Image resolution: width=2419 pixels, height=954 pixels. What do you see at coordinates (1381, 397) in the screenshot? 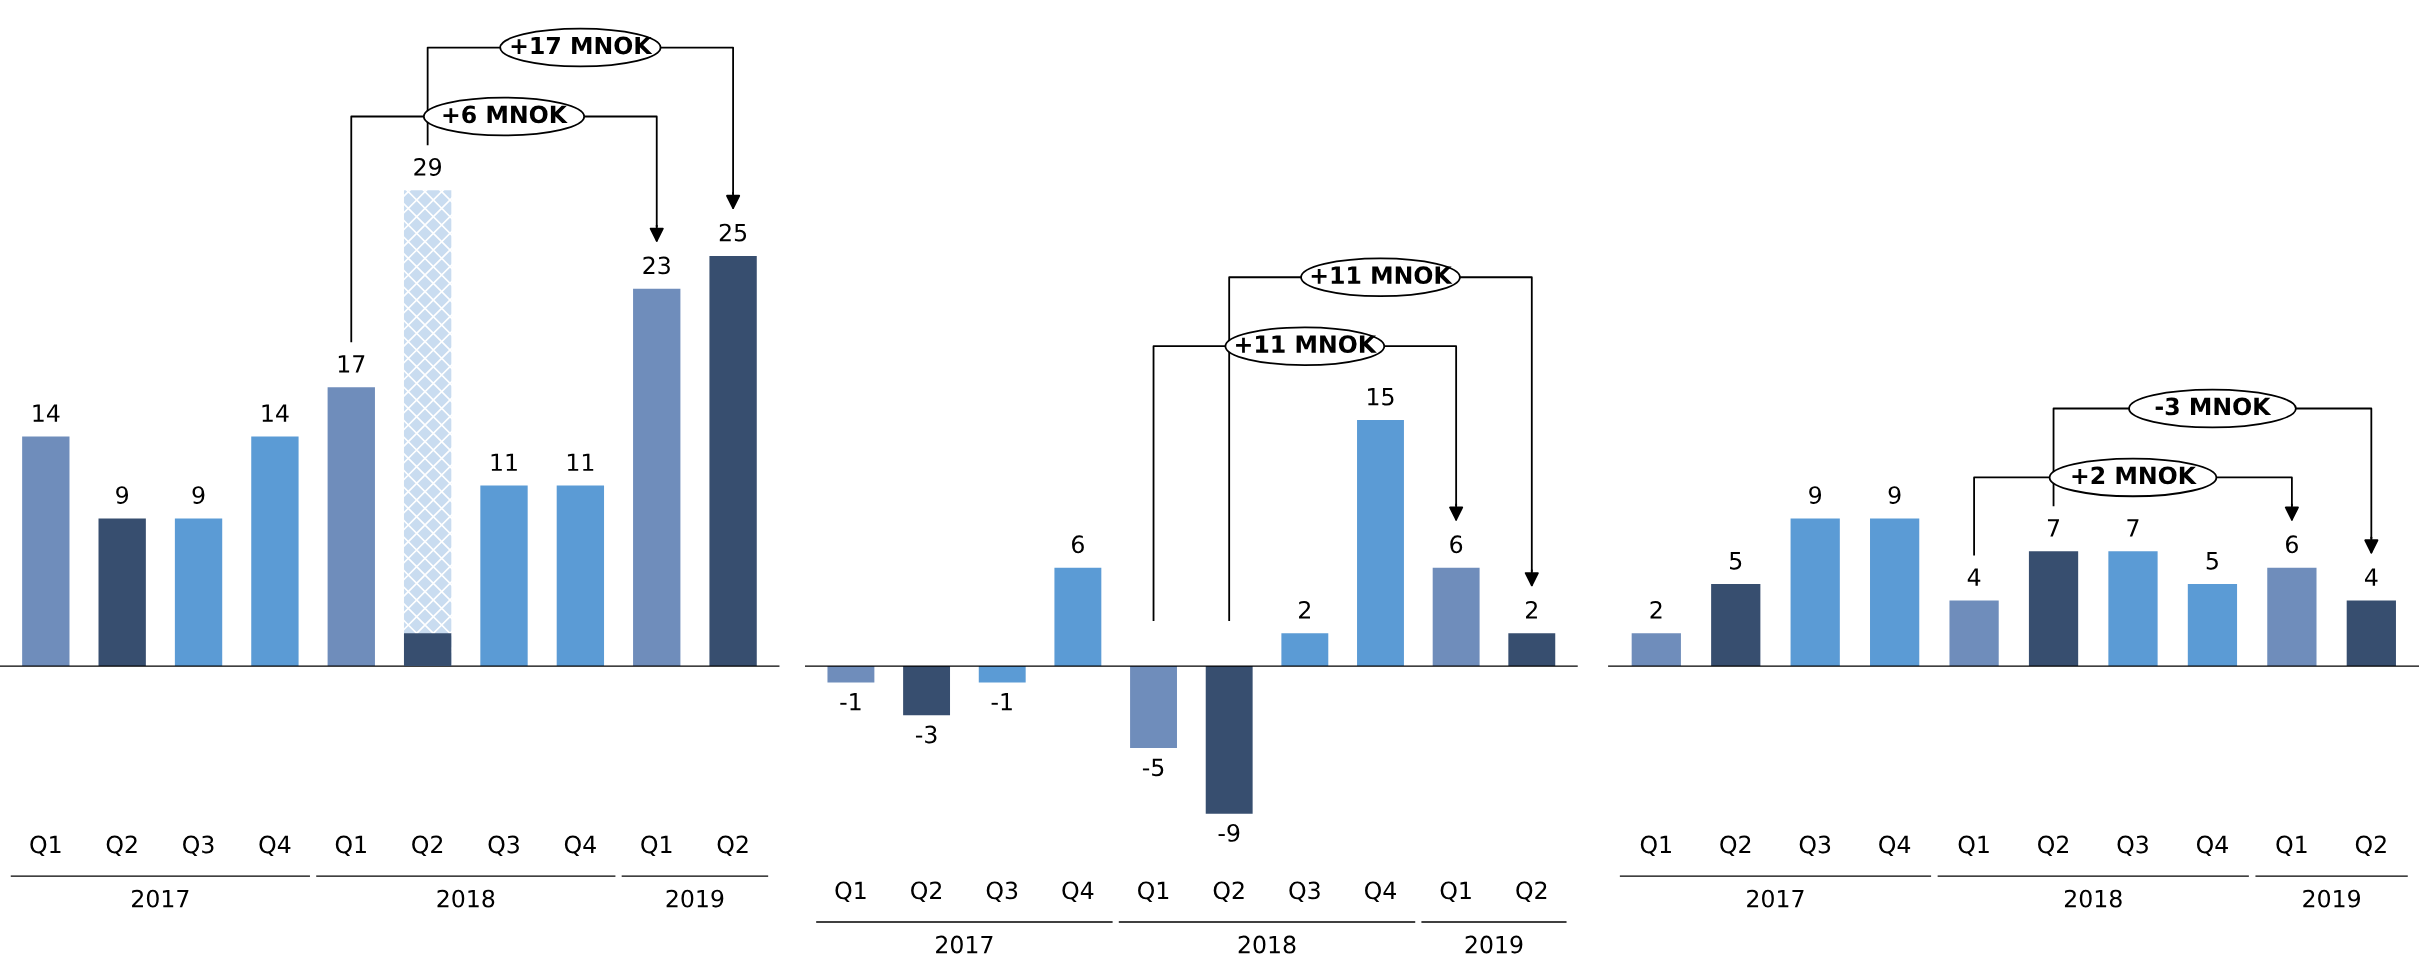
I see `data-label: 15` at bounding box center [1381, 397].